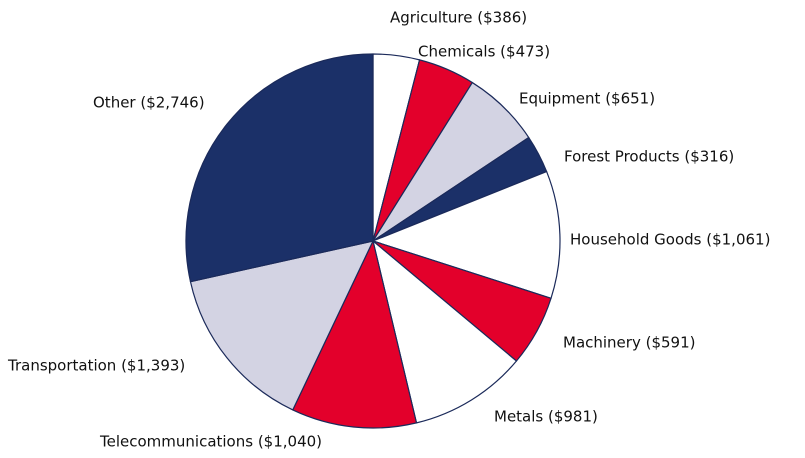 The image size is (805, 458). What do you see at coordinates (484, 52) in the screenshot?
I see `slice-label: Chemicals ($473)` at bounding box center [484, 52].